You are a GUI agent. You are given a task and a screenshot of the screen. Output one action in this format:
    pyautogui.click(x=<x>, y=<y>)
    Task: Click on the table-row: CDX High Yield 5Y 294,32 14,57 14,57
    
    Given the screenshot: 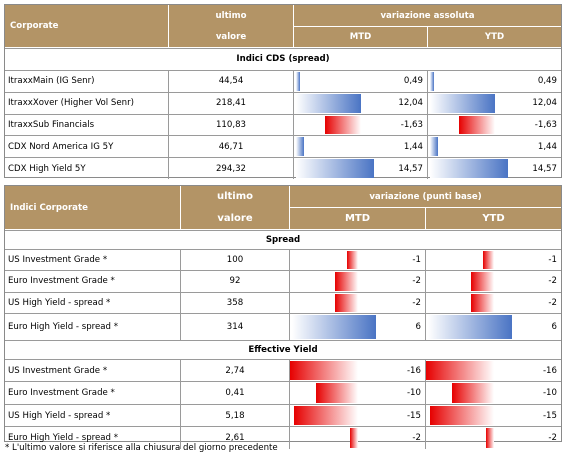 What is the action you would take?
    pyautogui.click(x=283, y=168)
    